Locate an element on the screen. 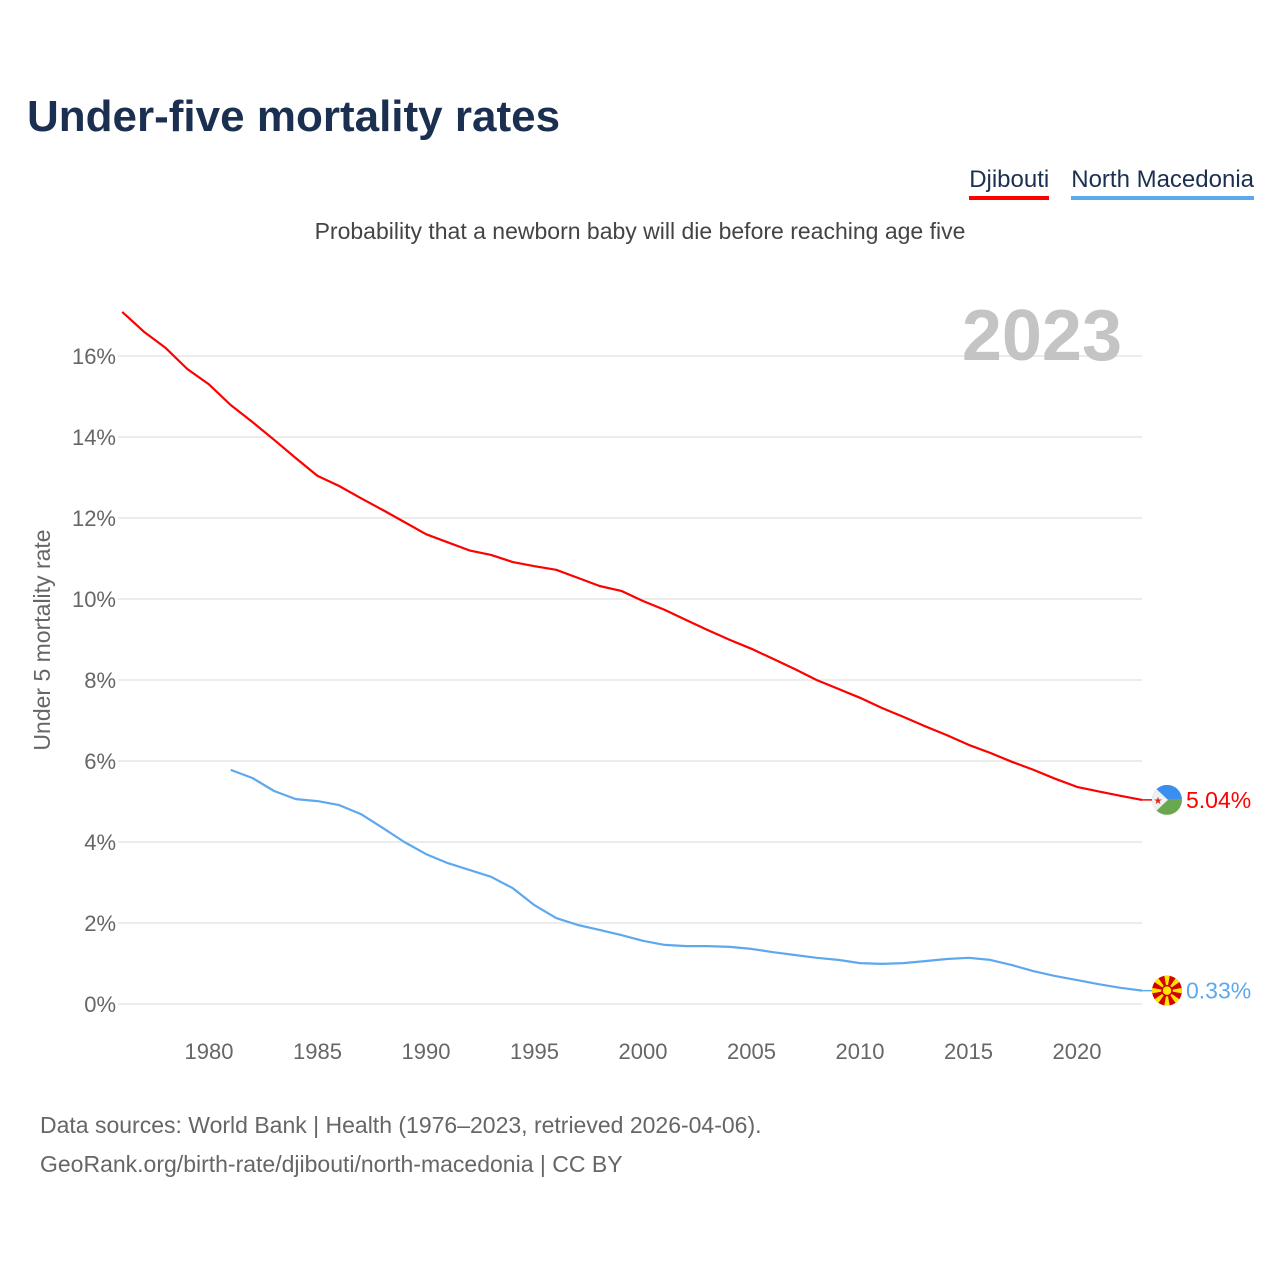 The height and width of the screenshot is (1280, 1280). north-macedonia-flag-icon is located at coordinates (1167, 990).